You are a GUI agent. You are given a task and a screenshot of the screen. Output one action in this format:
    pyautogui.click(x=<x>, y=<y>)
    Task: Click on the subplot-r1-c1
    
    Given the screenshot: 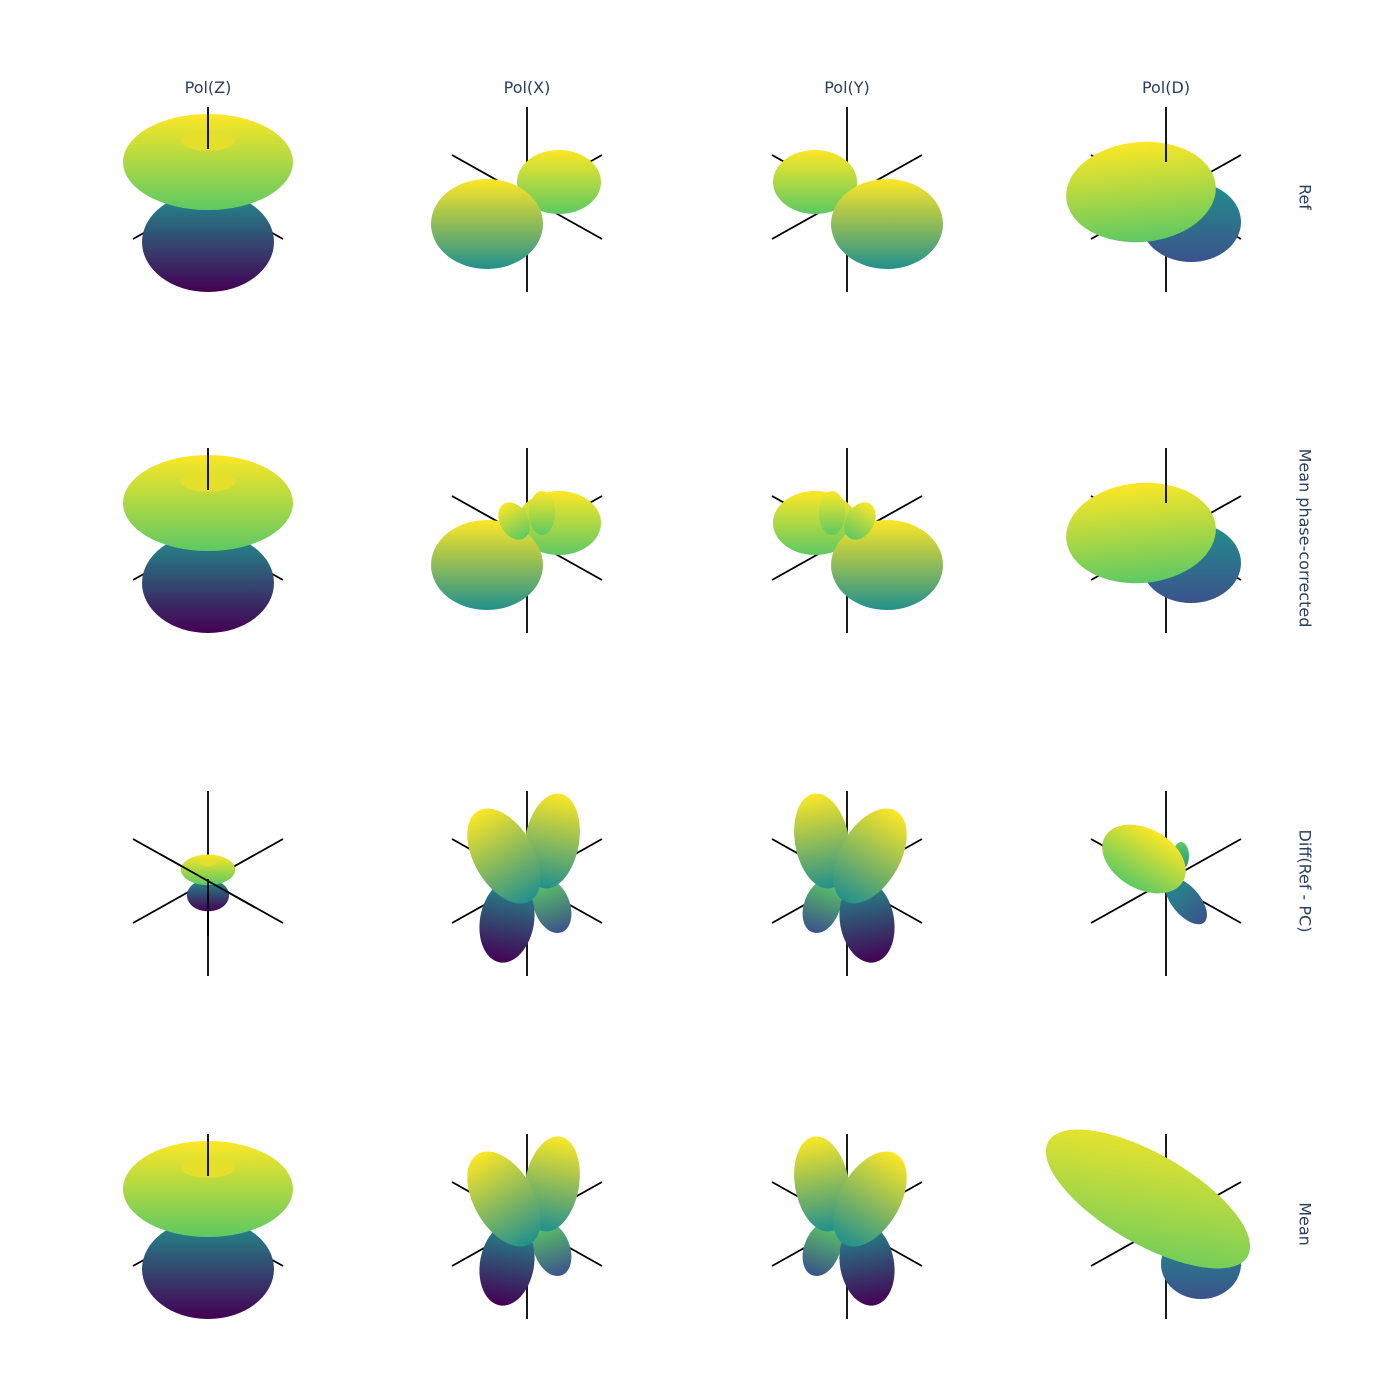 What is the action you would take?
    pyautogui.click(x=208, y=197)
    